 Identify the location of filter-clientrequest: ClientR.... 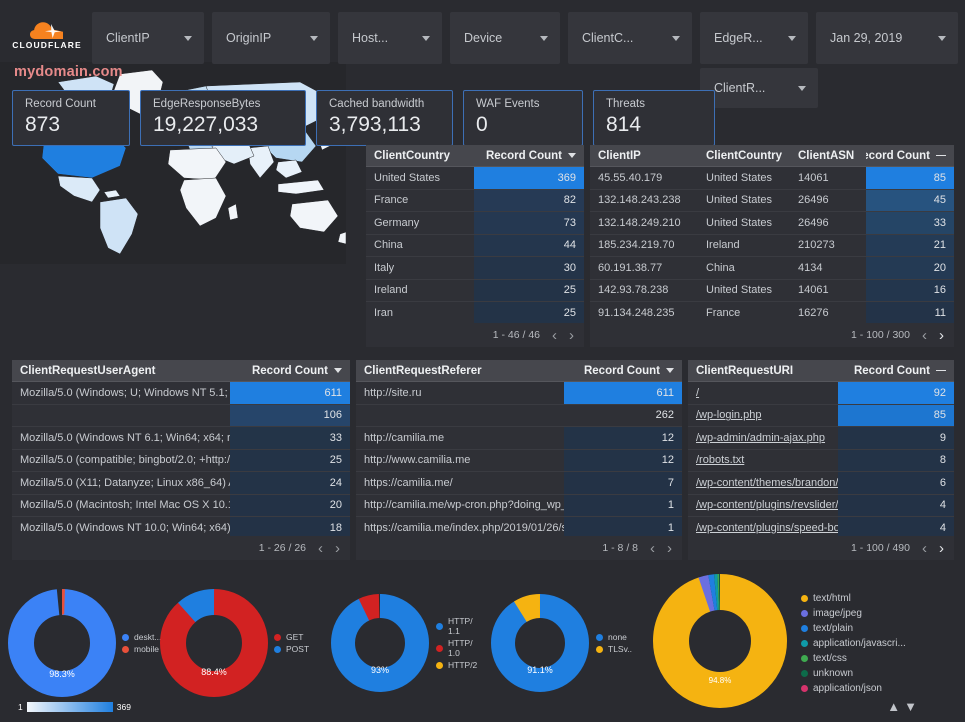
(759, 88).